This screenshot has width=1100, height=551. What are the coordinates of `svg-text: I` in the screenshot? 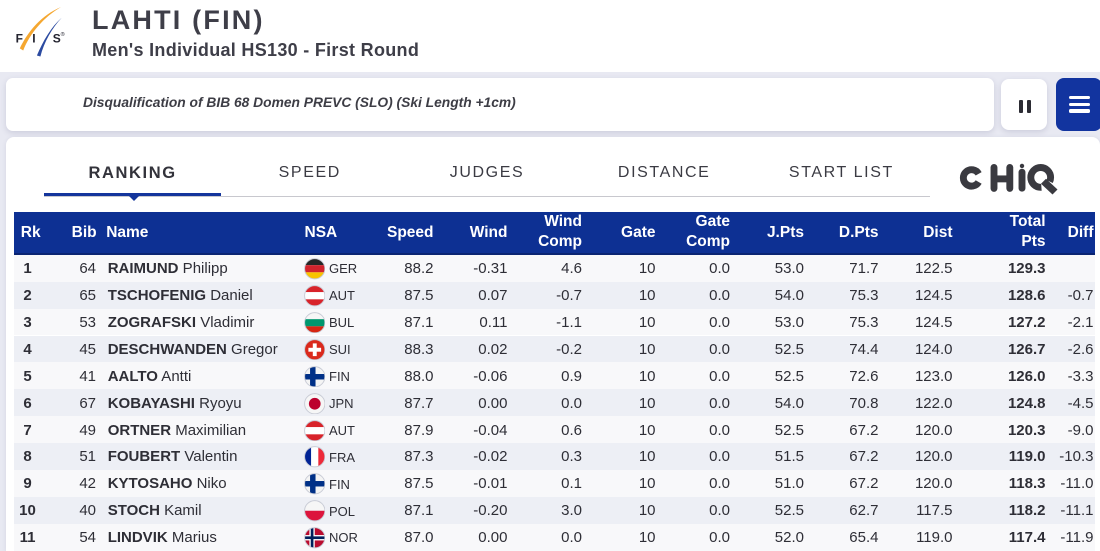 It's located at (33, 39).